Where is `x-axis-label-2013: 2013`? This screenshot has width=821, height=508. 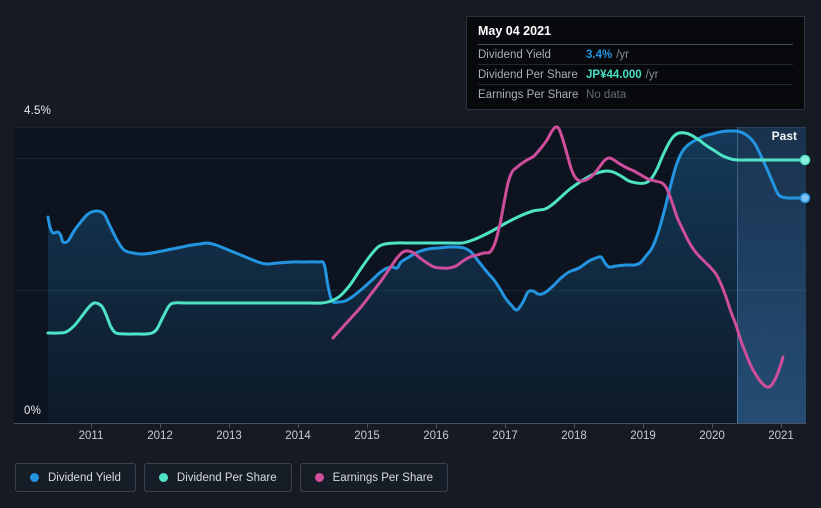 x-axis-label-2013: 2013 is located at coordinates (229, 436).